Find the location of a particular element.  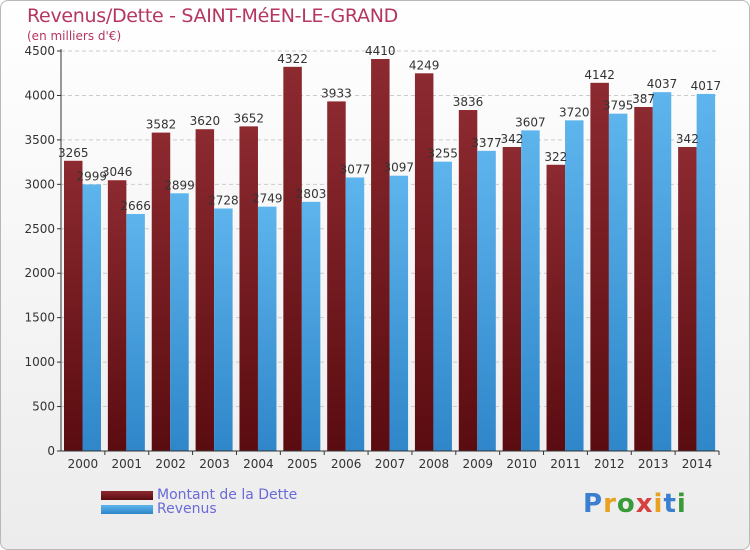

data-label-dette: 3652 is located at coordinates (248, 118).